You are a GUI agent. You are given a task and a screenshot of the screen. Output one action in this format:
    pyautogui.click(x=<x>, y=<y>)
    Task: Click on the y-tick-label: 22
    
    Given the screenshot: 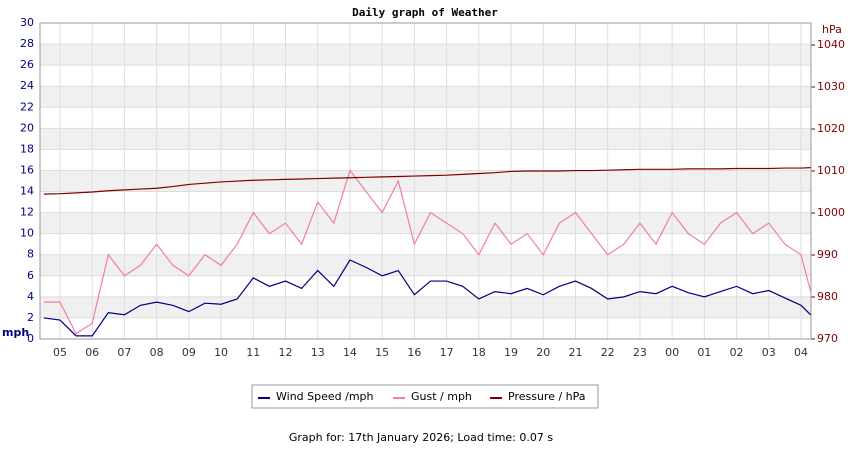 What is the action you would take?
    pyautogui.click(x=27, y=106)
    